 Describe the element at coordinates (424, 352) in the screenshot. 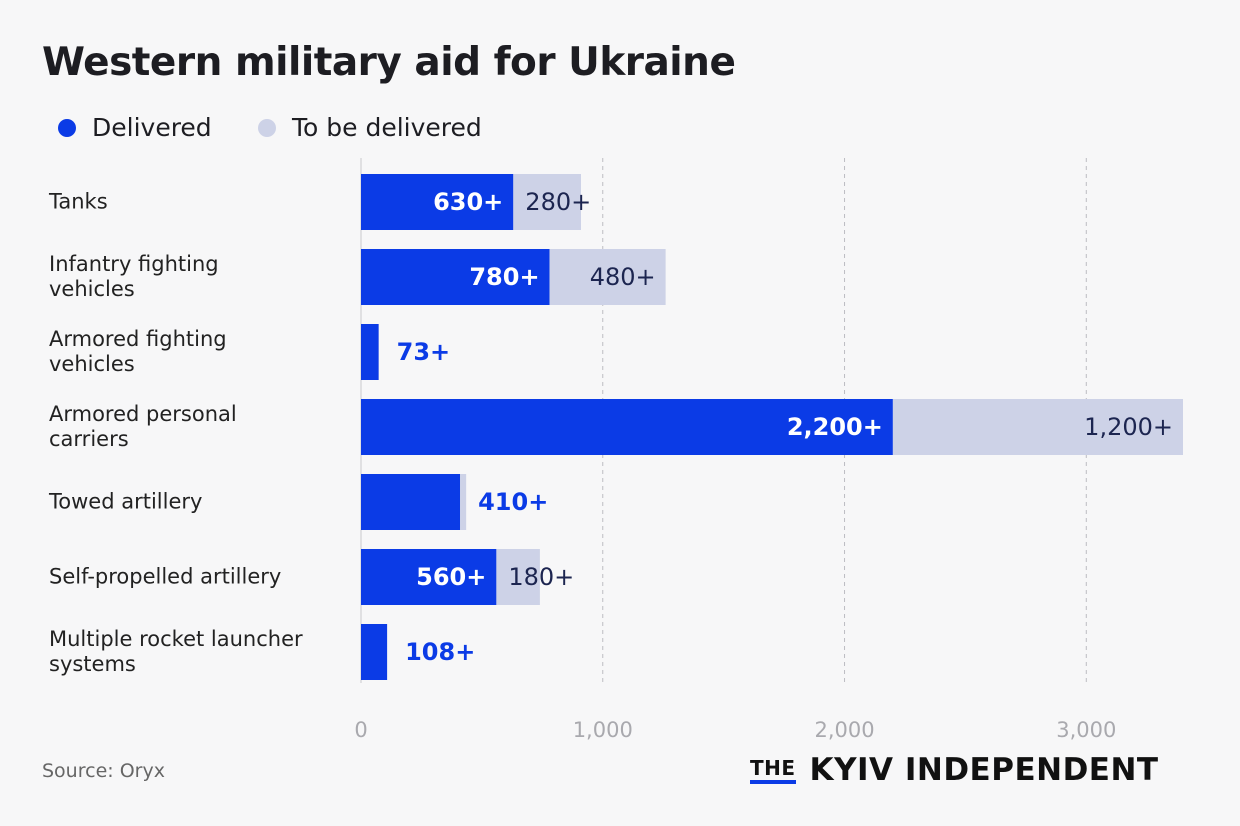

I see `value-label: 73+` at that location.